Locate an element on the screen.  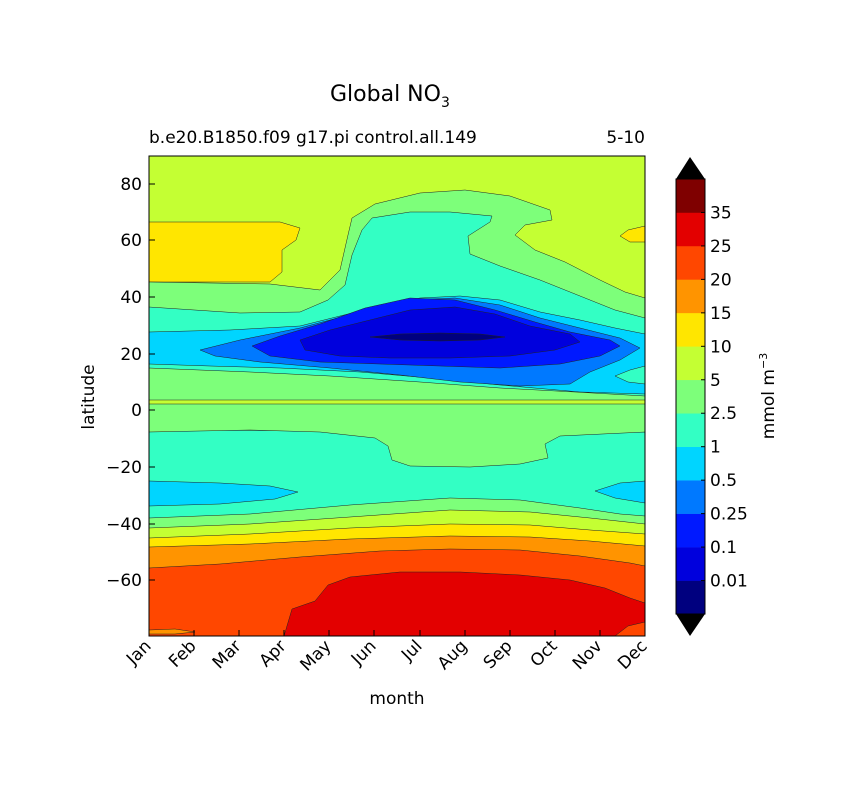
y-tick-label: −40 is located at coordinates (124, 525).